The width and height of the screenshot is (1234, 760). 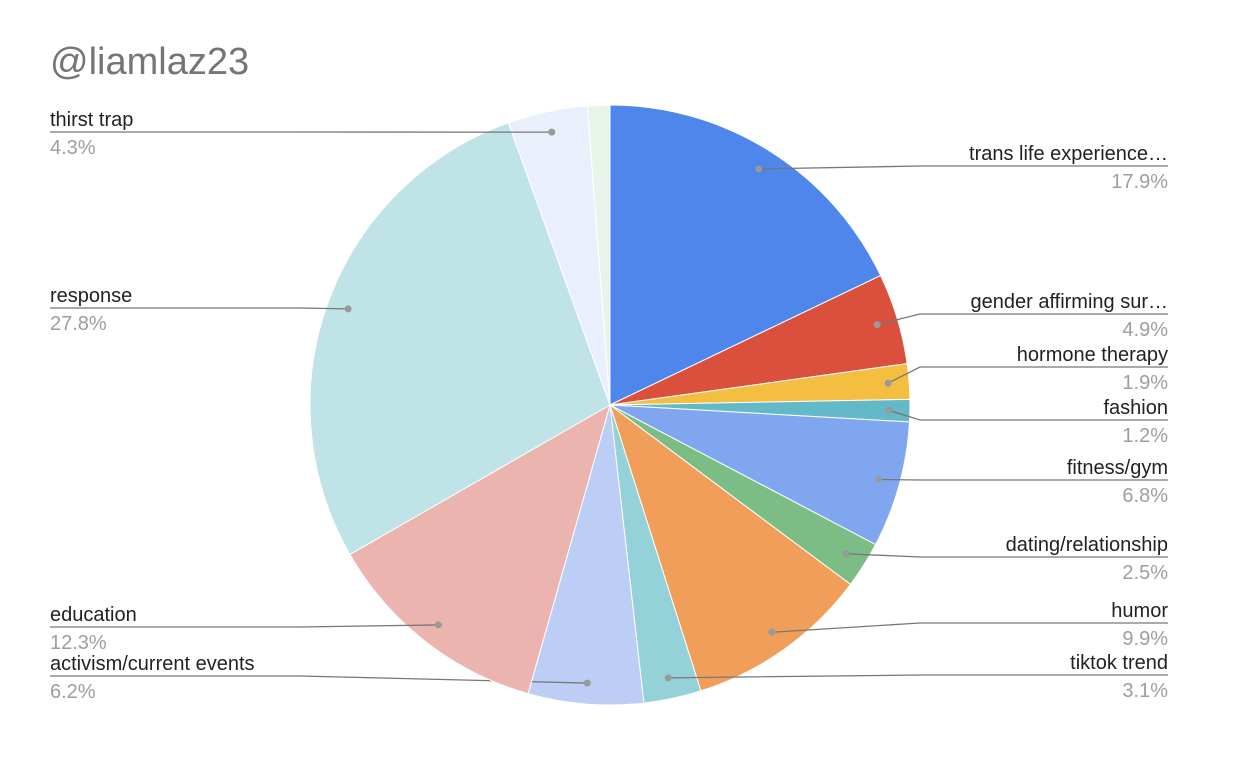 I want to click on slice-value-label: 2.5%, so click(x=1145, y=573).